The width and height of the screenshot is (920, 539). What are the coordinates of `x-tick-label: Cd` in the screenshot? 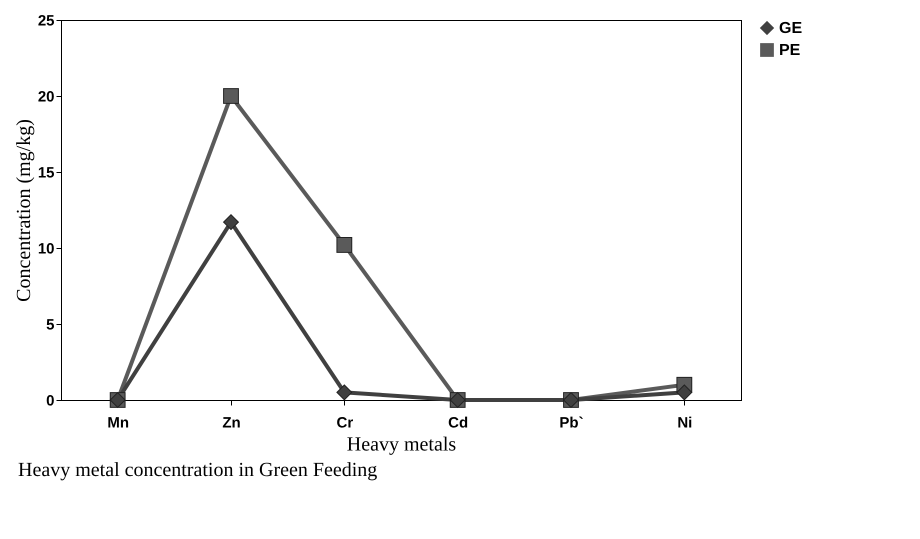 It's located at (458, 423).